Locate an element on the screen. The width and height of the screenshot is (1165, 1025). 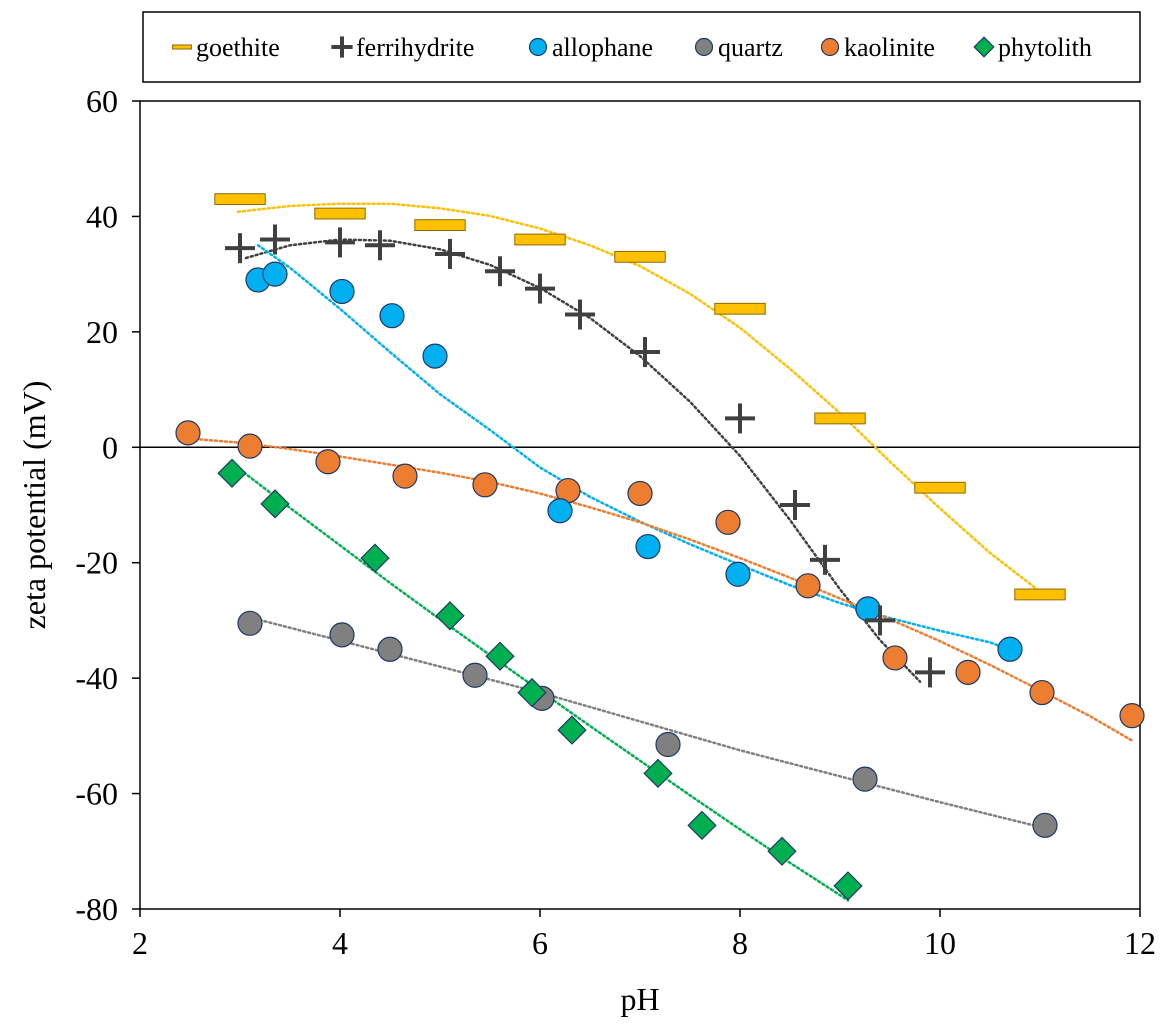
y-axis-title: zeta potential (mV) is located at coordinates (34, 505).